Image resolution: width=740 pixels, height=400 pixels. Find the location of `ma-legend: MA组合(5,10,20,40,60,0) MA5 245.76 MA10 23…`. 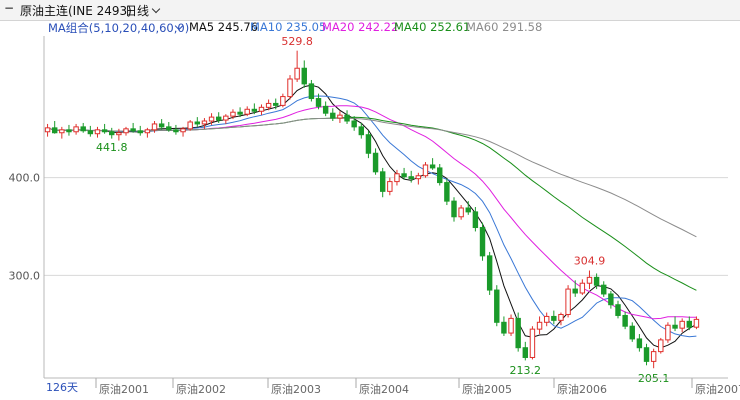

ma-legend: MA组合(5,10,20,40,60,0) MA5 245.76 MA10 23… is located at coordinates (370, 27).